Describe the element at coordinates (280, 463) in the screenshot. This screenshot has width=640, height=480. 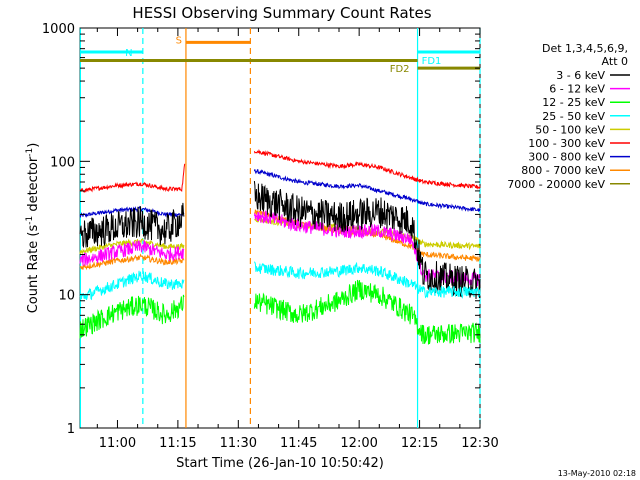
I see `x-axis-label: Start Time (26-Jan-10 10:50:42)` at that location.